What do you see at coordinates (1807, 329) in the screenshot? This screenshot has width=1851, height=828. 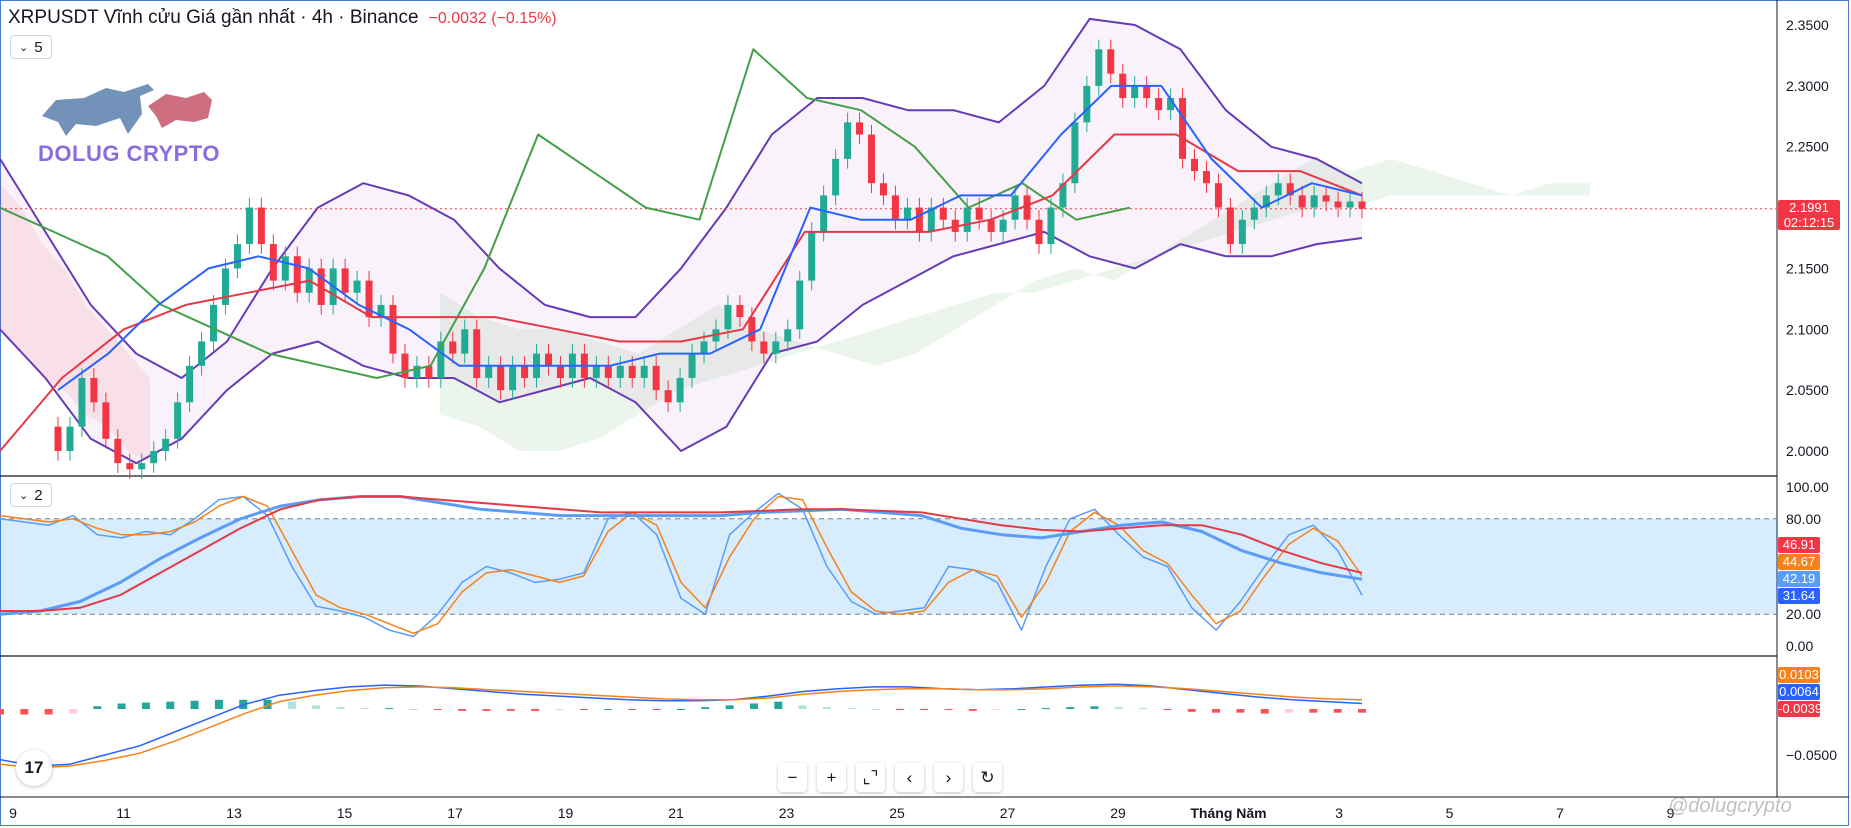 I see `price-tick-label: 2.1000` at bounding box center [1807, 329].